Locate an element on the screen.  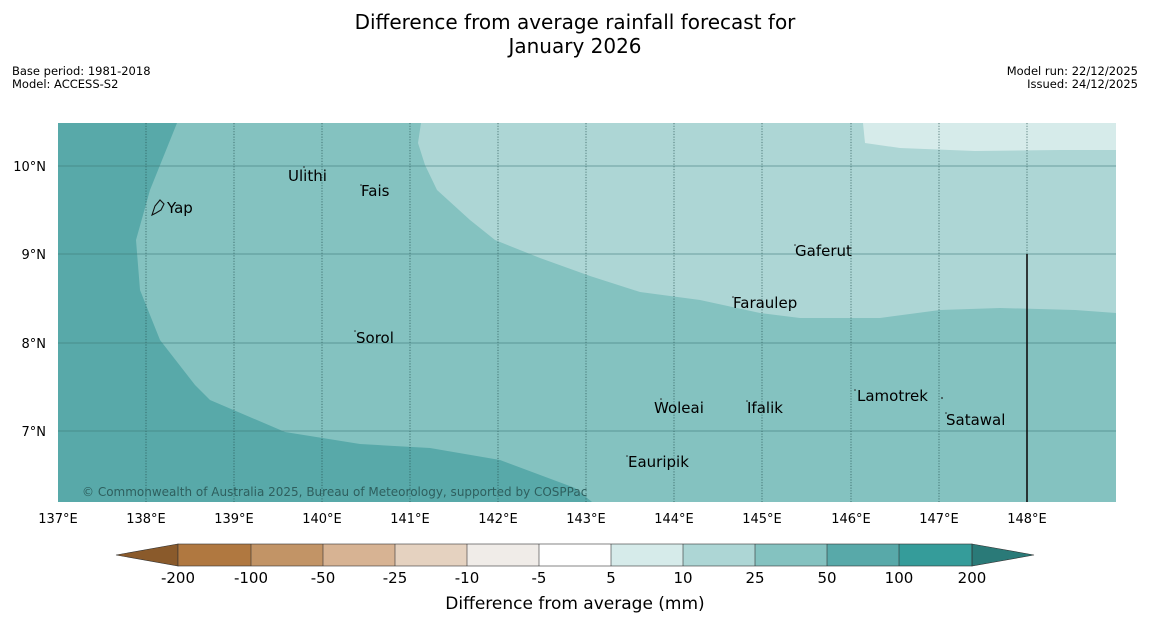
legend-tick-25: 25 is located at coordinates (754, 578).